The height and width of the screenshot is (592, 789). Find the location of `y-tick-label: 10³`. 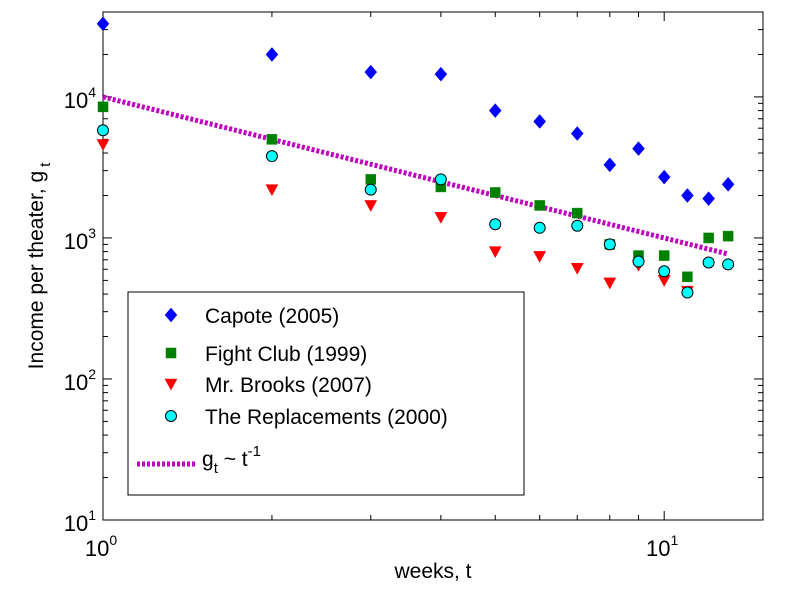

y-tick-label: 10³ is located at coordinates (80, 239).